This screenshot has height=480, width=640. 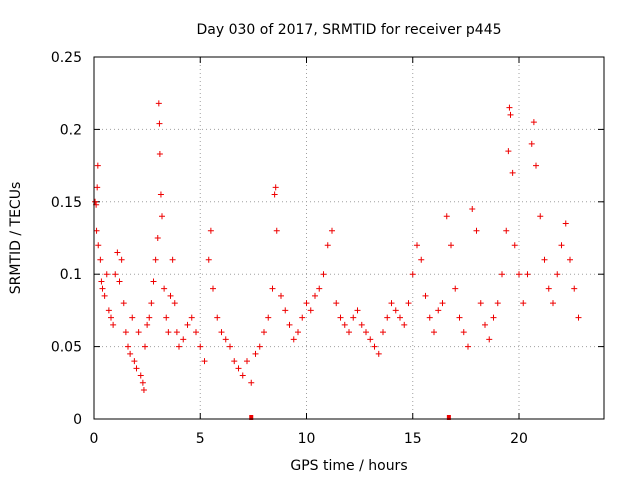 What do you see at coordinates (71, 130) in the screenshot?
I see `y-tick-label: 0.2` at bounding box center [71, 130].